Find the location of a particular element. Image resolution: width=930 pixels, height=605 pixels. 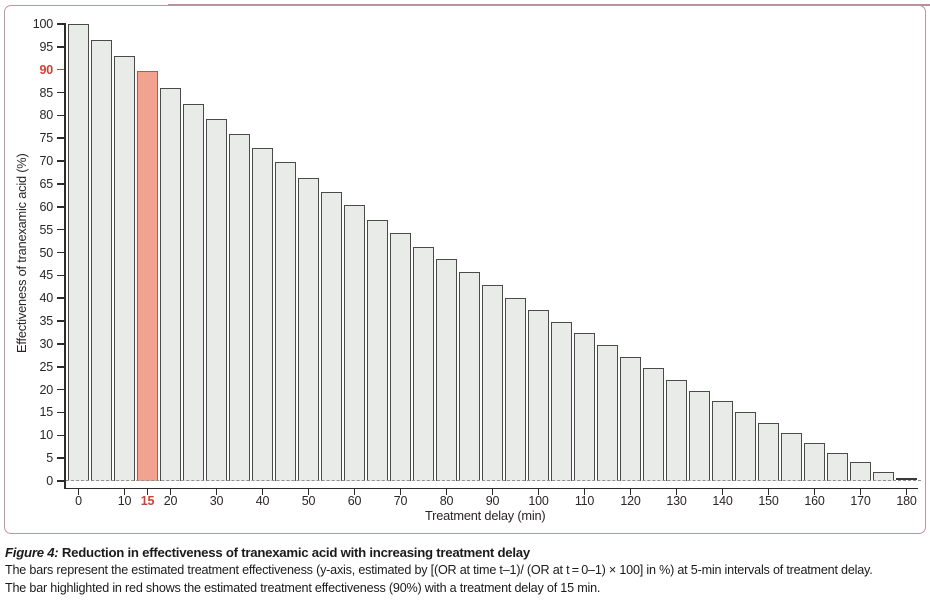

x-tick-label: 100 is located at coordinates (538, 500).